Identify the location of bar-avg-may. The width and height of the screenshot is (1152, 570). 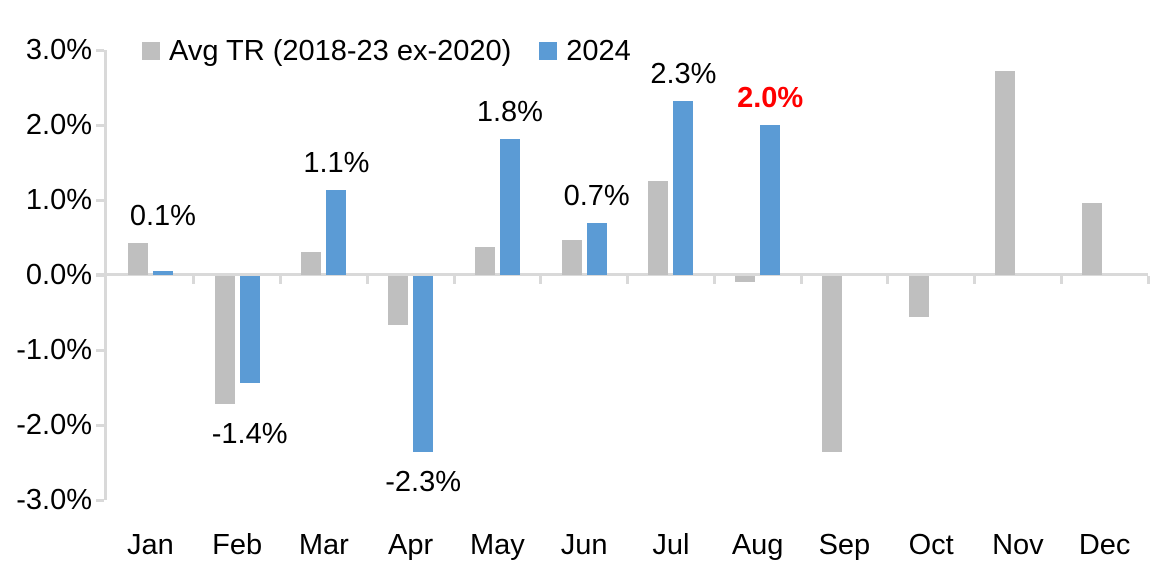
(484, 261).